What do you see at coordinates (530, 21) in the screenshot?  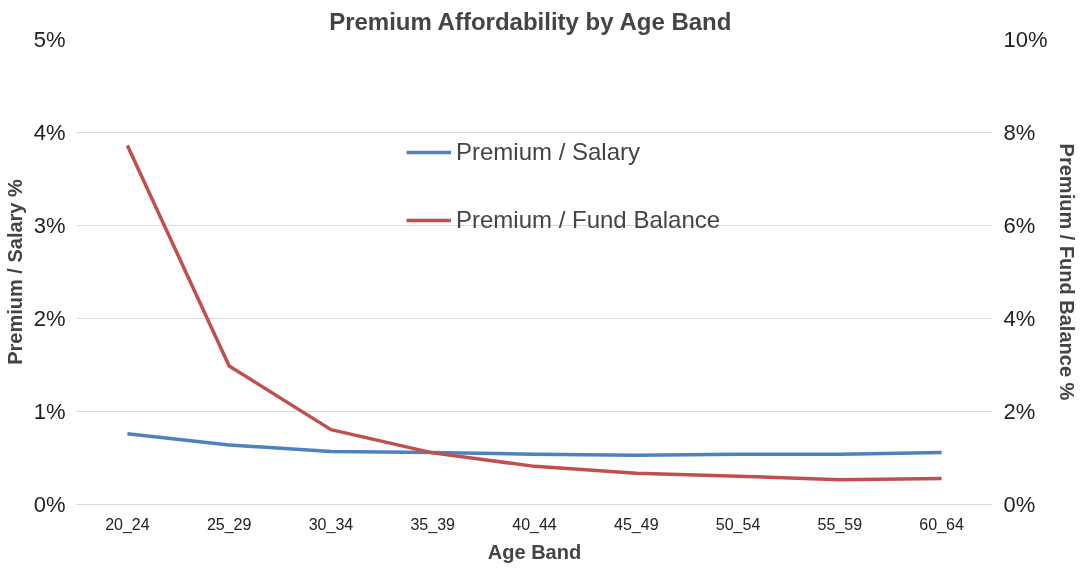 I see `chart-title: Premium Affordability by Age Band` at bounding box center [530, 21].